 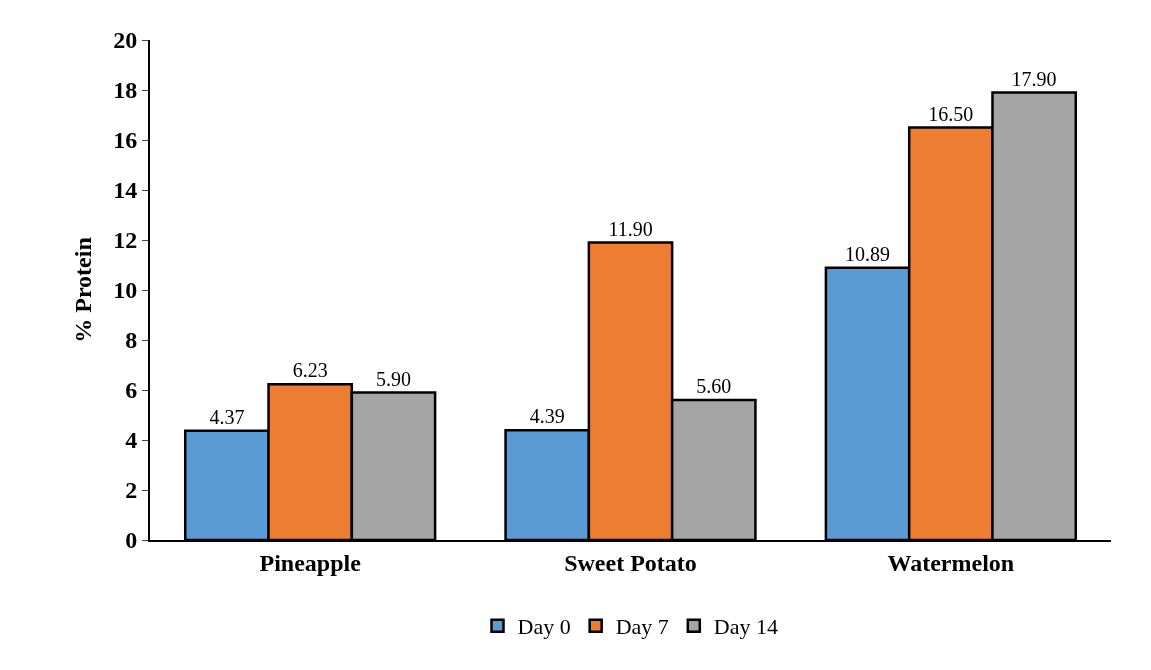 I want to click on y-tick-label: 6, so click(x=131, y=390).